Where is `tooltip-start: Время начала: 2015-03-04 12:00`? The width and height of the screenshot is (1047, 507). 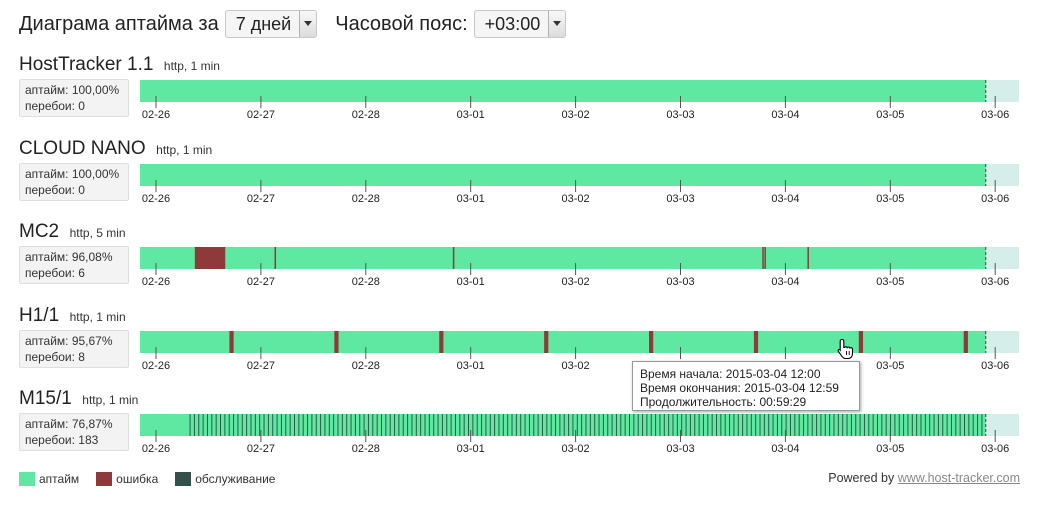
tooltip-start: Время начала: 2015-03-04 12:00 is located at coordinates (730, 374).